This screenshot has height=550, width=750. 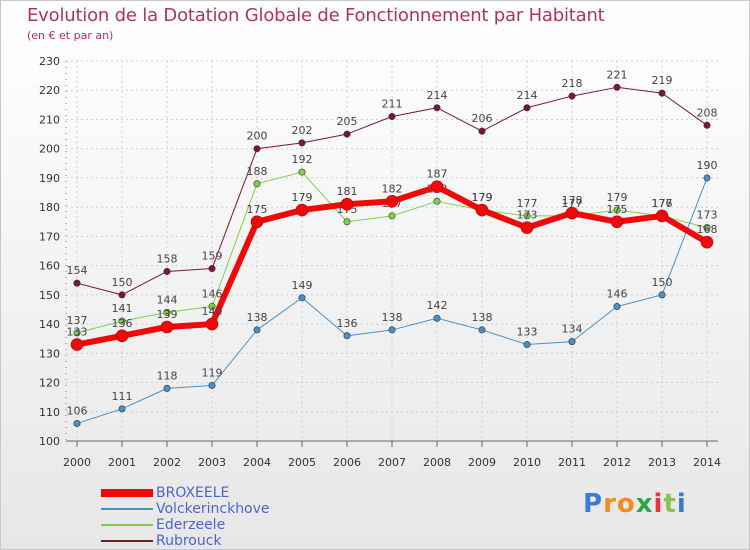 What do you see at coordinates (662, 203) in the screenshot?
I see `data-label-ederzeele: 177` at bounding box center [662, 203].